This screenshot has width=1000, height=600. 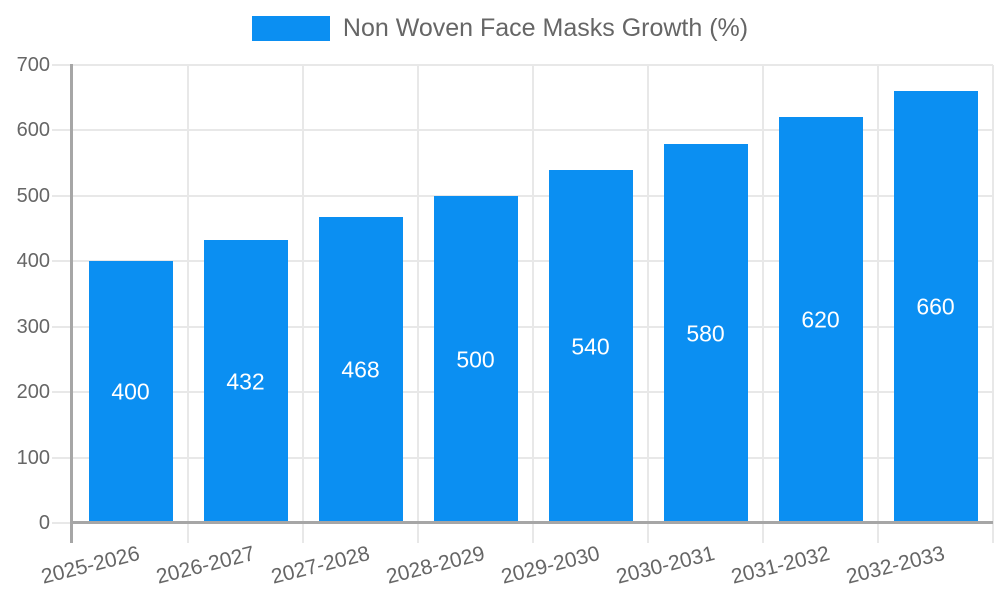 I want to click on bar-value-label: 660, so click(x=935, y=306).